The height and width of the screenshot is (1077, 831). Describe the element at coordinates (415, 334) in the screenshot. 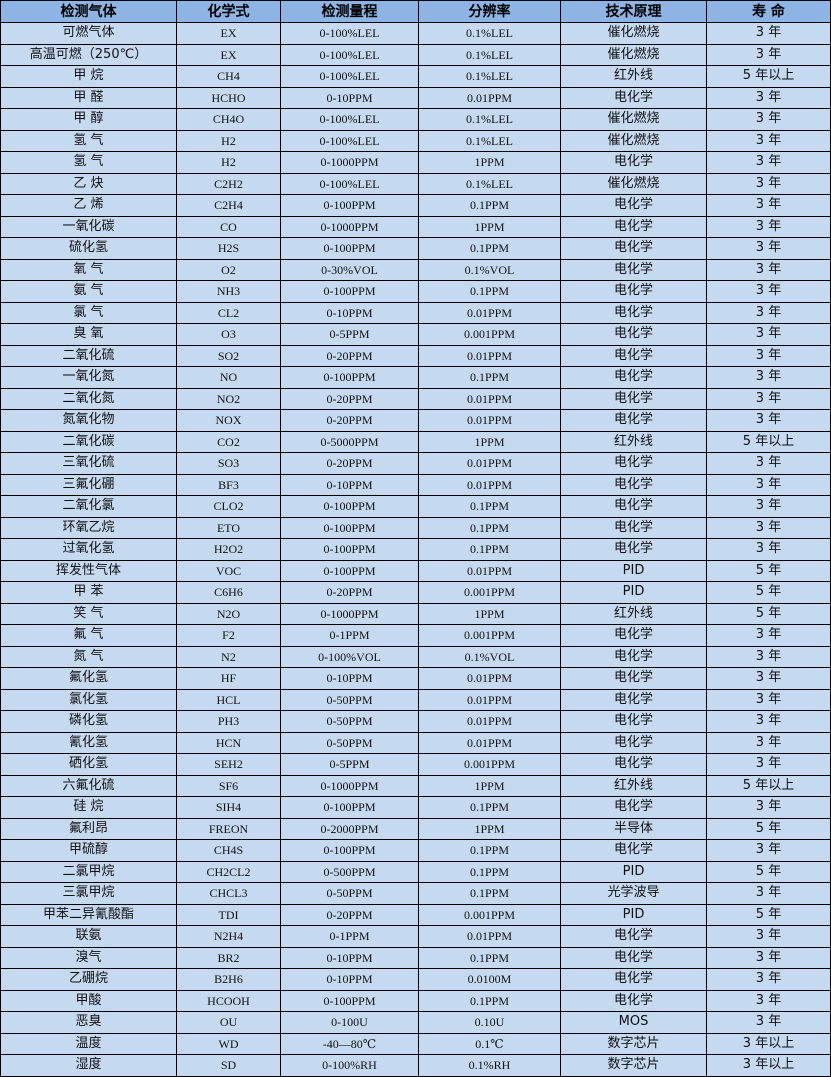

I see `table-row: 臭 氧 O3 0-5PPM 0.001PPM 电化学 3 年` at that location.